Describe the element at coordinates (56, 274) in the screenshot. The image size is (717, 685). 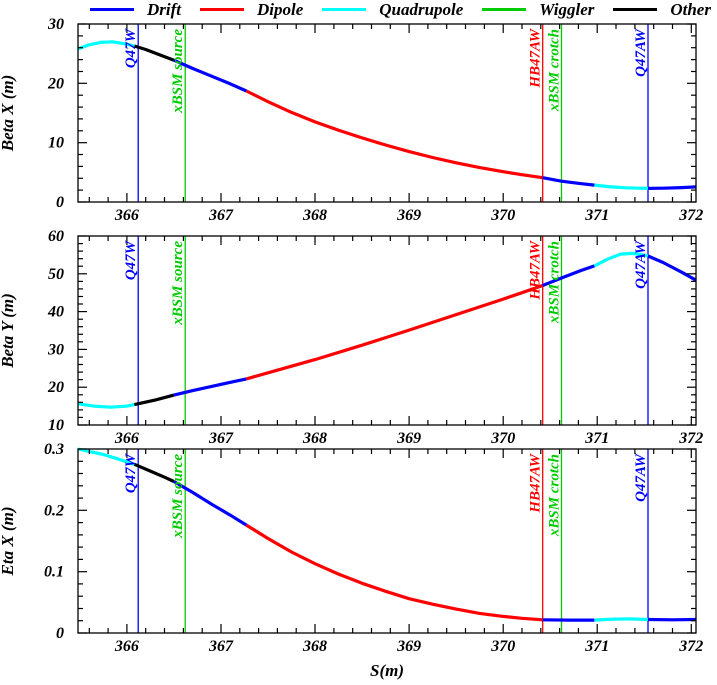
I see `y-tick-label: 50` at that location.